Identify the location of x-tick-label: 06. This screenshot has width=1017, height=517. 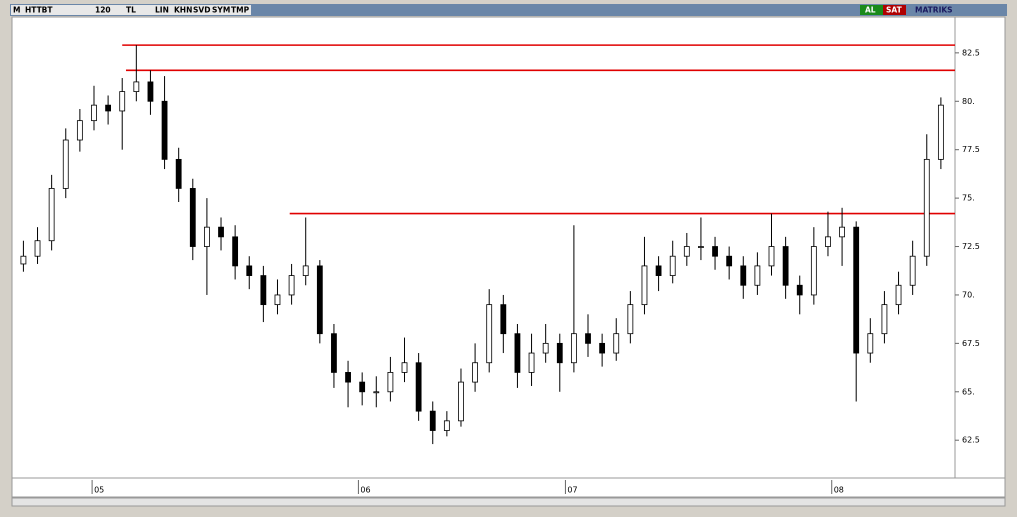
(365, 490).